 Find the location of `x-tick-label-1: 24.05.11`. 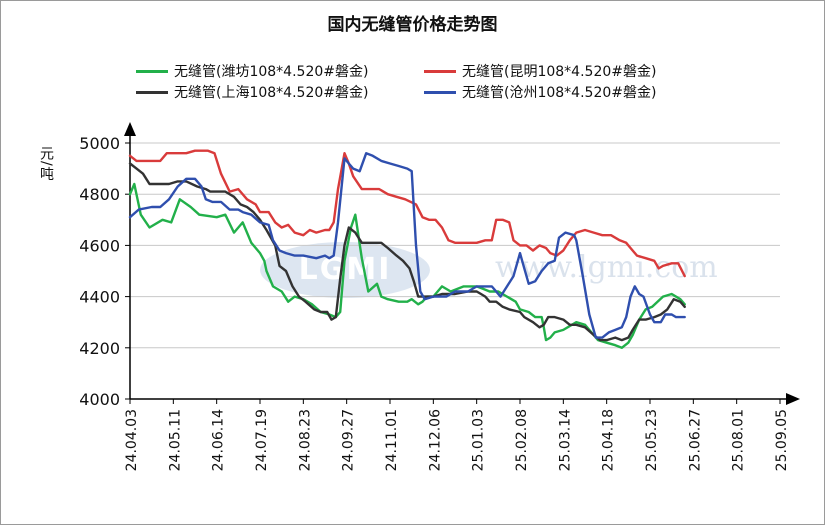

x-tick-label-1: 24.05.11 is located at coordinates (175, 440).